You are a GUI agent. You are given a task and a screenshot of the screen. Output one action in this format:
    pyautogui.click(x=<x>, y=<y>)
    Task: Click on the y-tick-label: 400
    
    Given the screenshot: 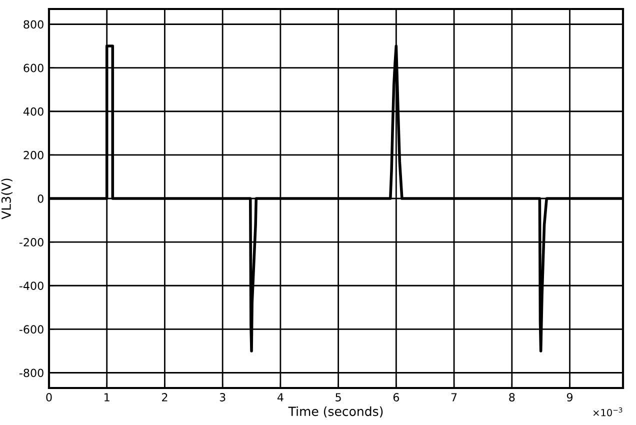 What is the action you would take?
    pyautogui.click(x=33, y=111)
    